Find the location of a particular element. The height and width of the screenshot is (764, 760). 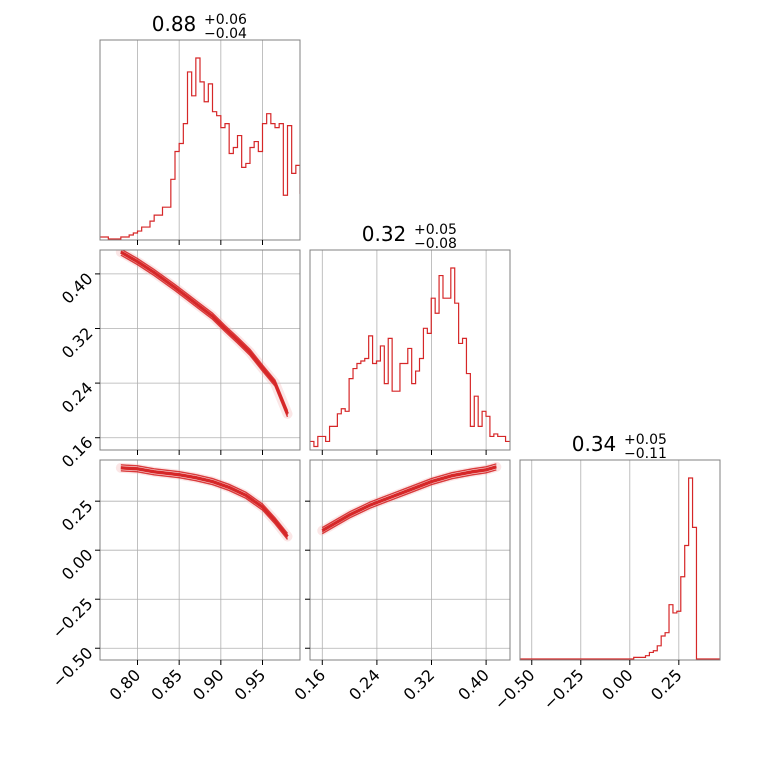

param-err-plus-0: +0.06 is located at coordinates (225, 20).